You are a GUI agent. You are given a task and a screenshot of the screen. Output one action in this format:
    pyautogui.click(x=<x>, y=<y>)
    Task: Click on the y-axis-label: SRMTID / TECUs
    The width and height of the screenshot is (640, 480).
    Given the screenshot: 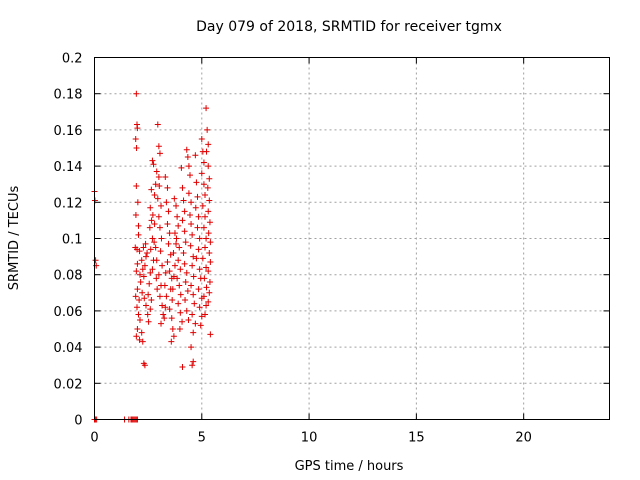 What is the action you would take?
    pyautogui.click(x=14, y=238)
    